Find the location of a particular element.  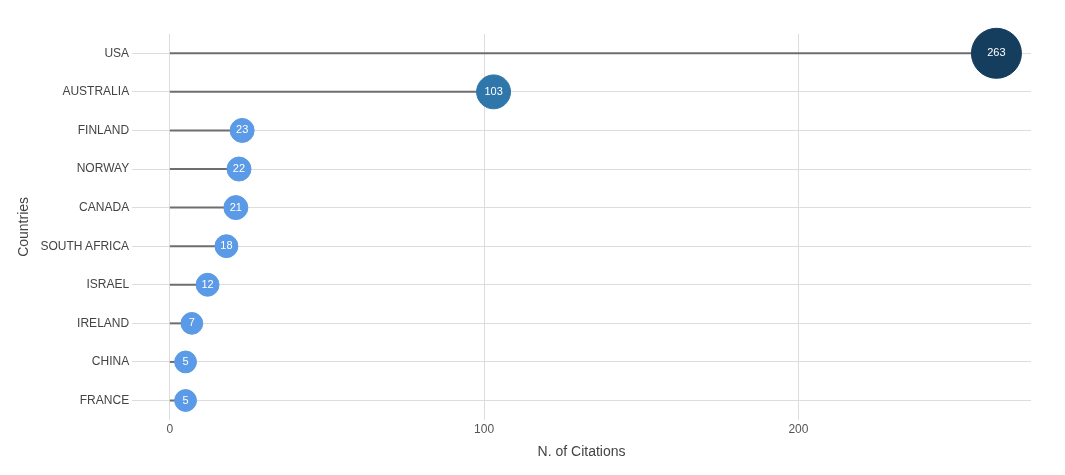

y-tick-label: AUSTRALIA is located at coordinates (96, 91).